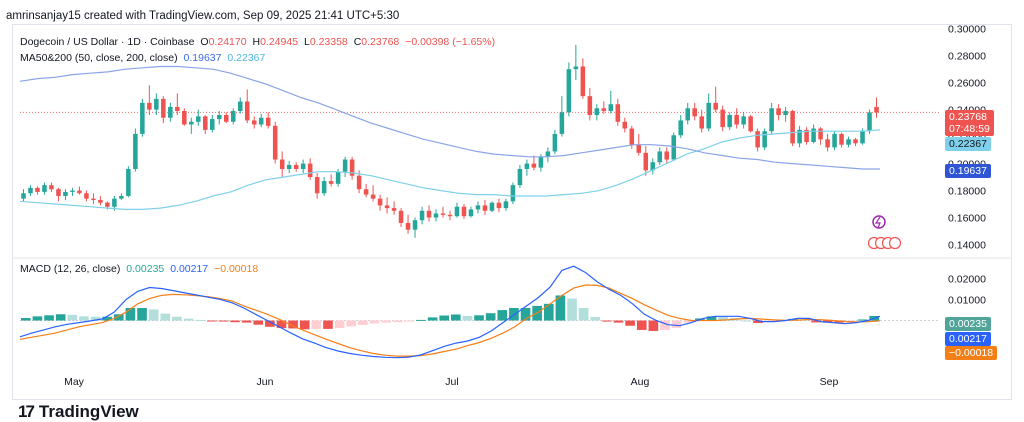  What do you see at coordinates (357, 42) in the screenshot?
I see `close-label: C` at bounding box center [357, 42].